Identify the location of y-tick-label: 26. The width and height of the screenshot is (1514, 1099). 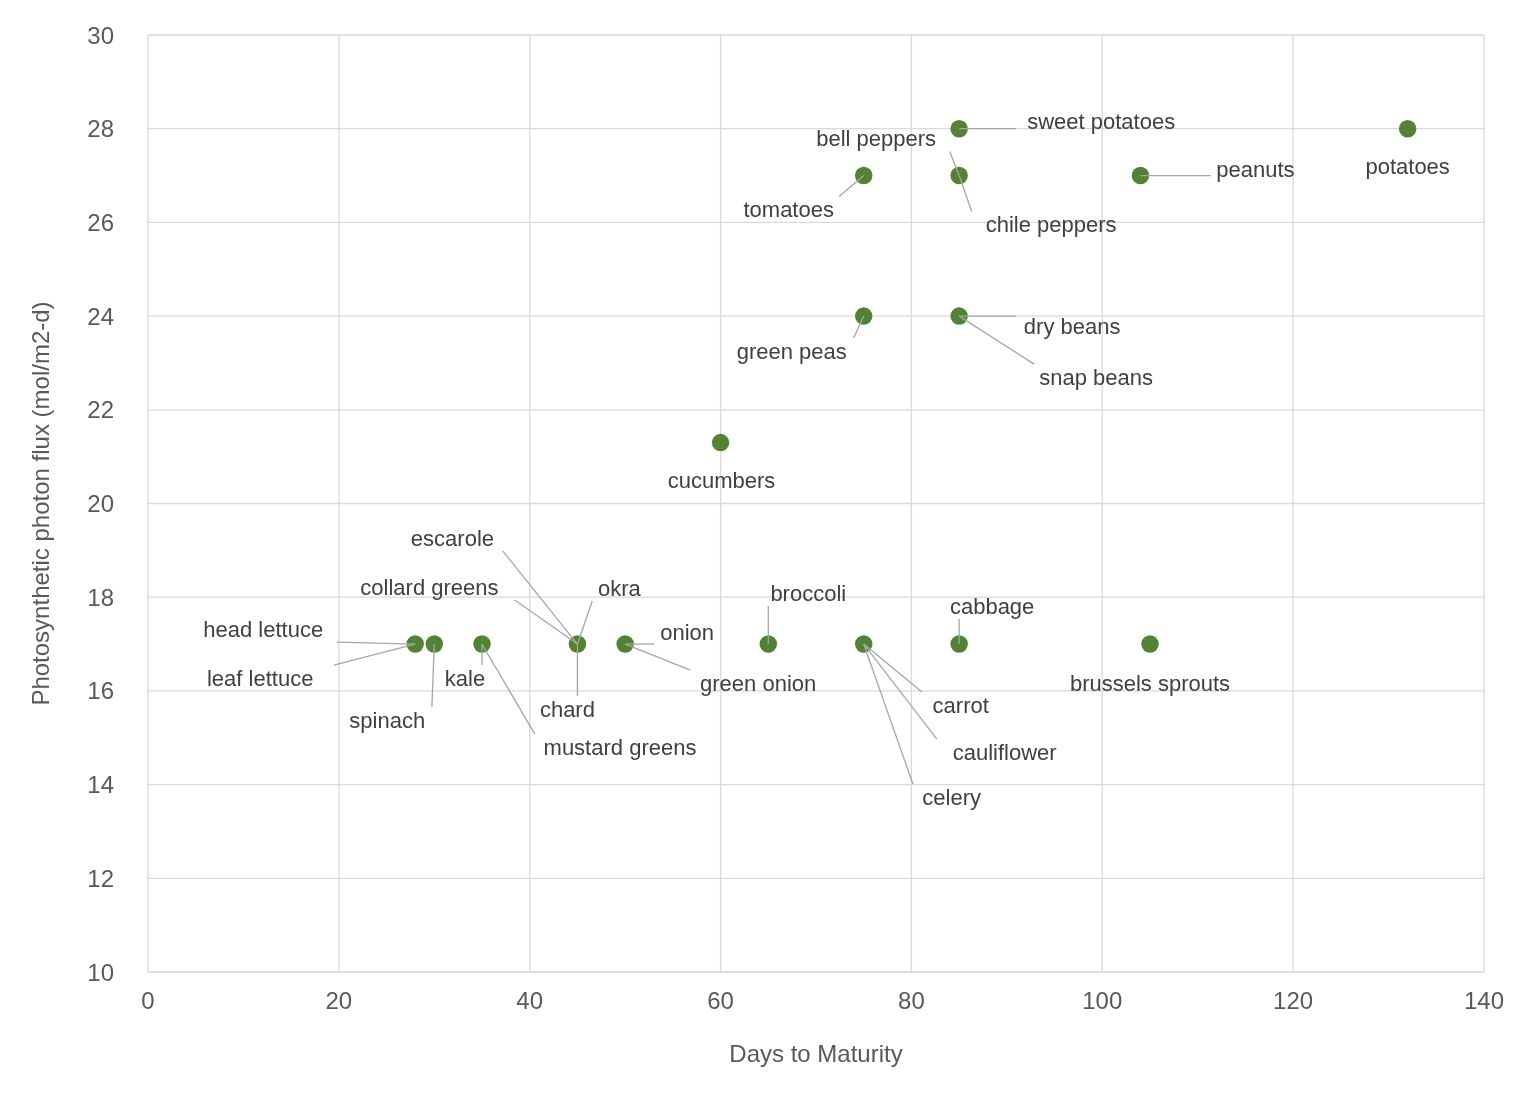
(100, 222).